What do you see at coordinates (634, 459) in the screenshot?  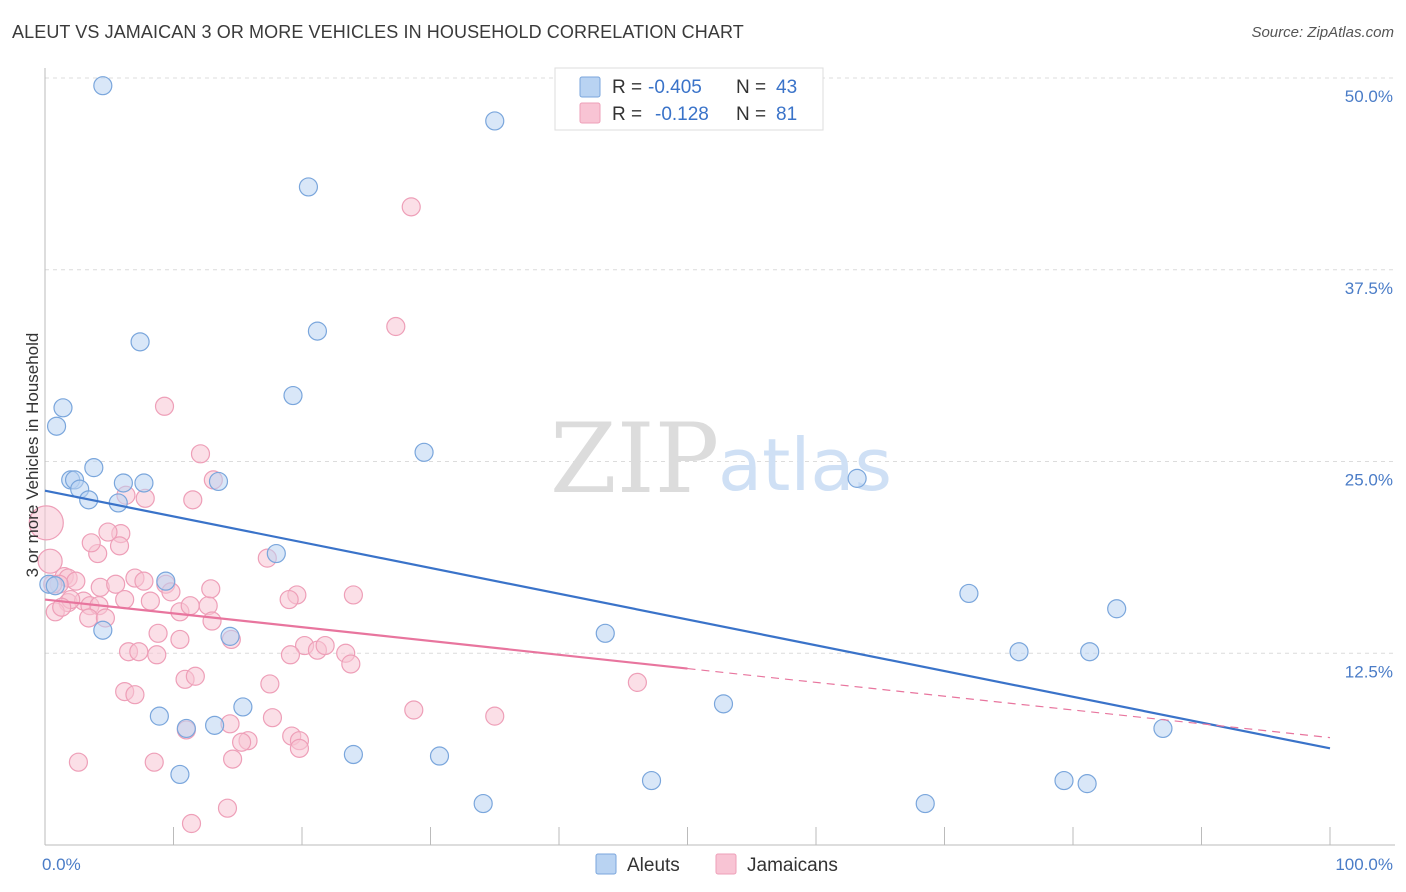 I see `watermark-zip: ZIP` at bounding box center [634, 459].